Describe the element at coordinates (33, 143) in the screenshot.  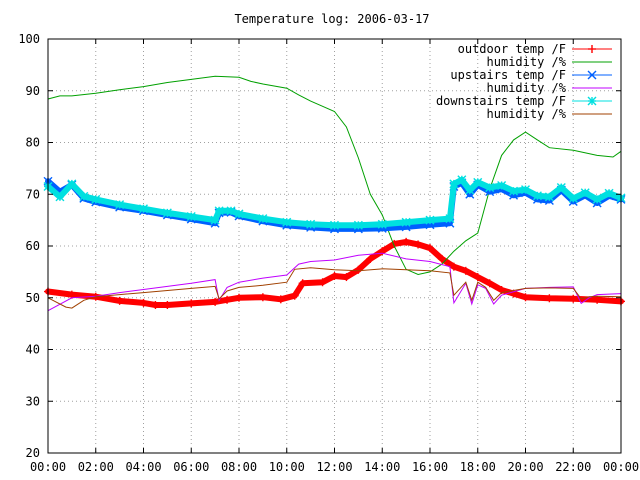
I see `y-tick-label: 80` at that location.